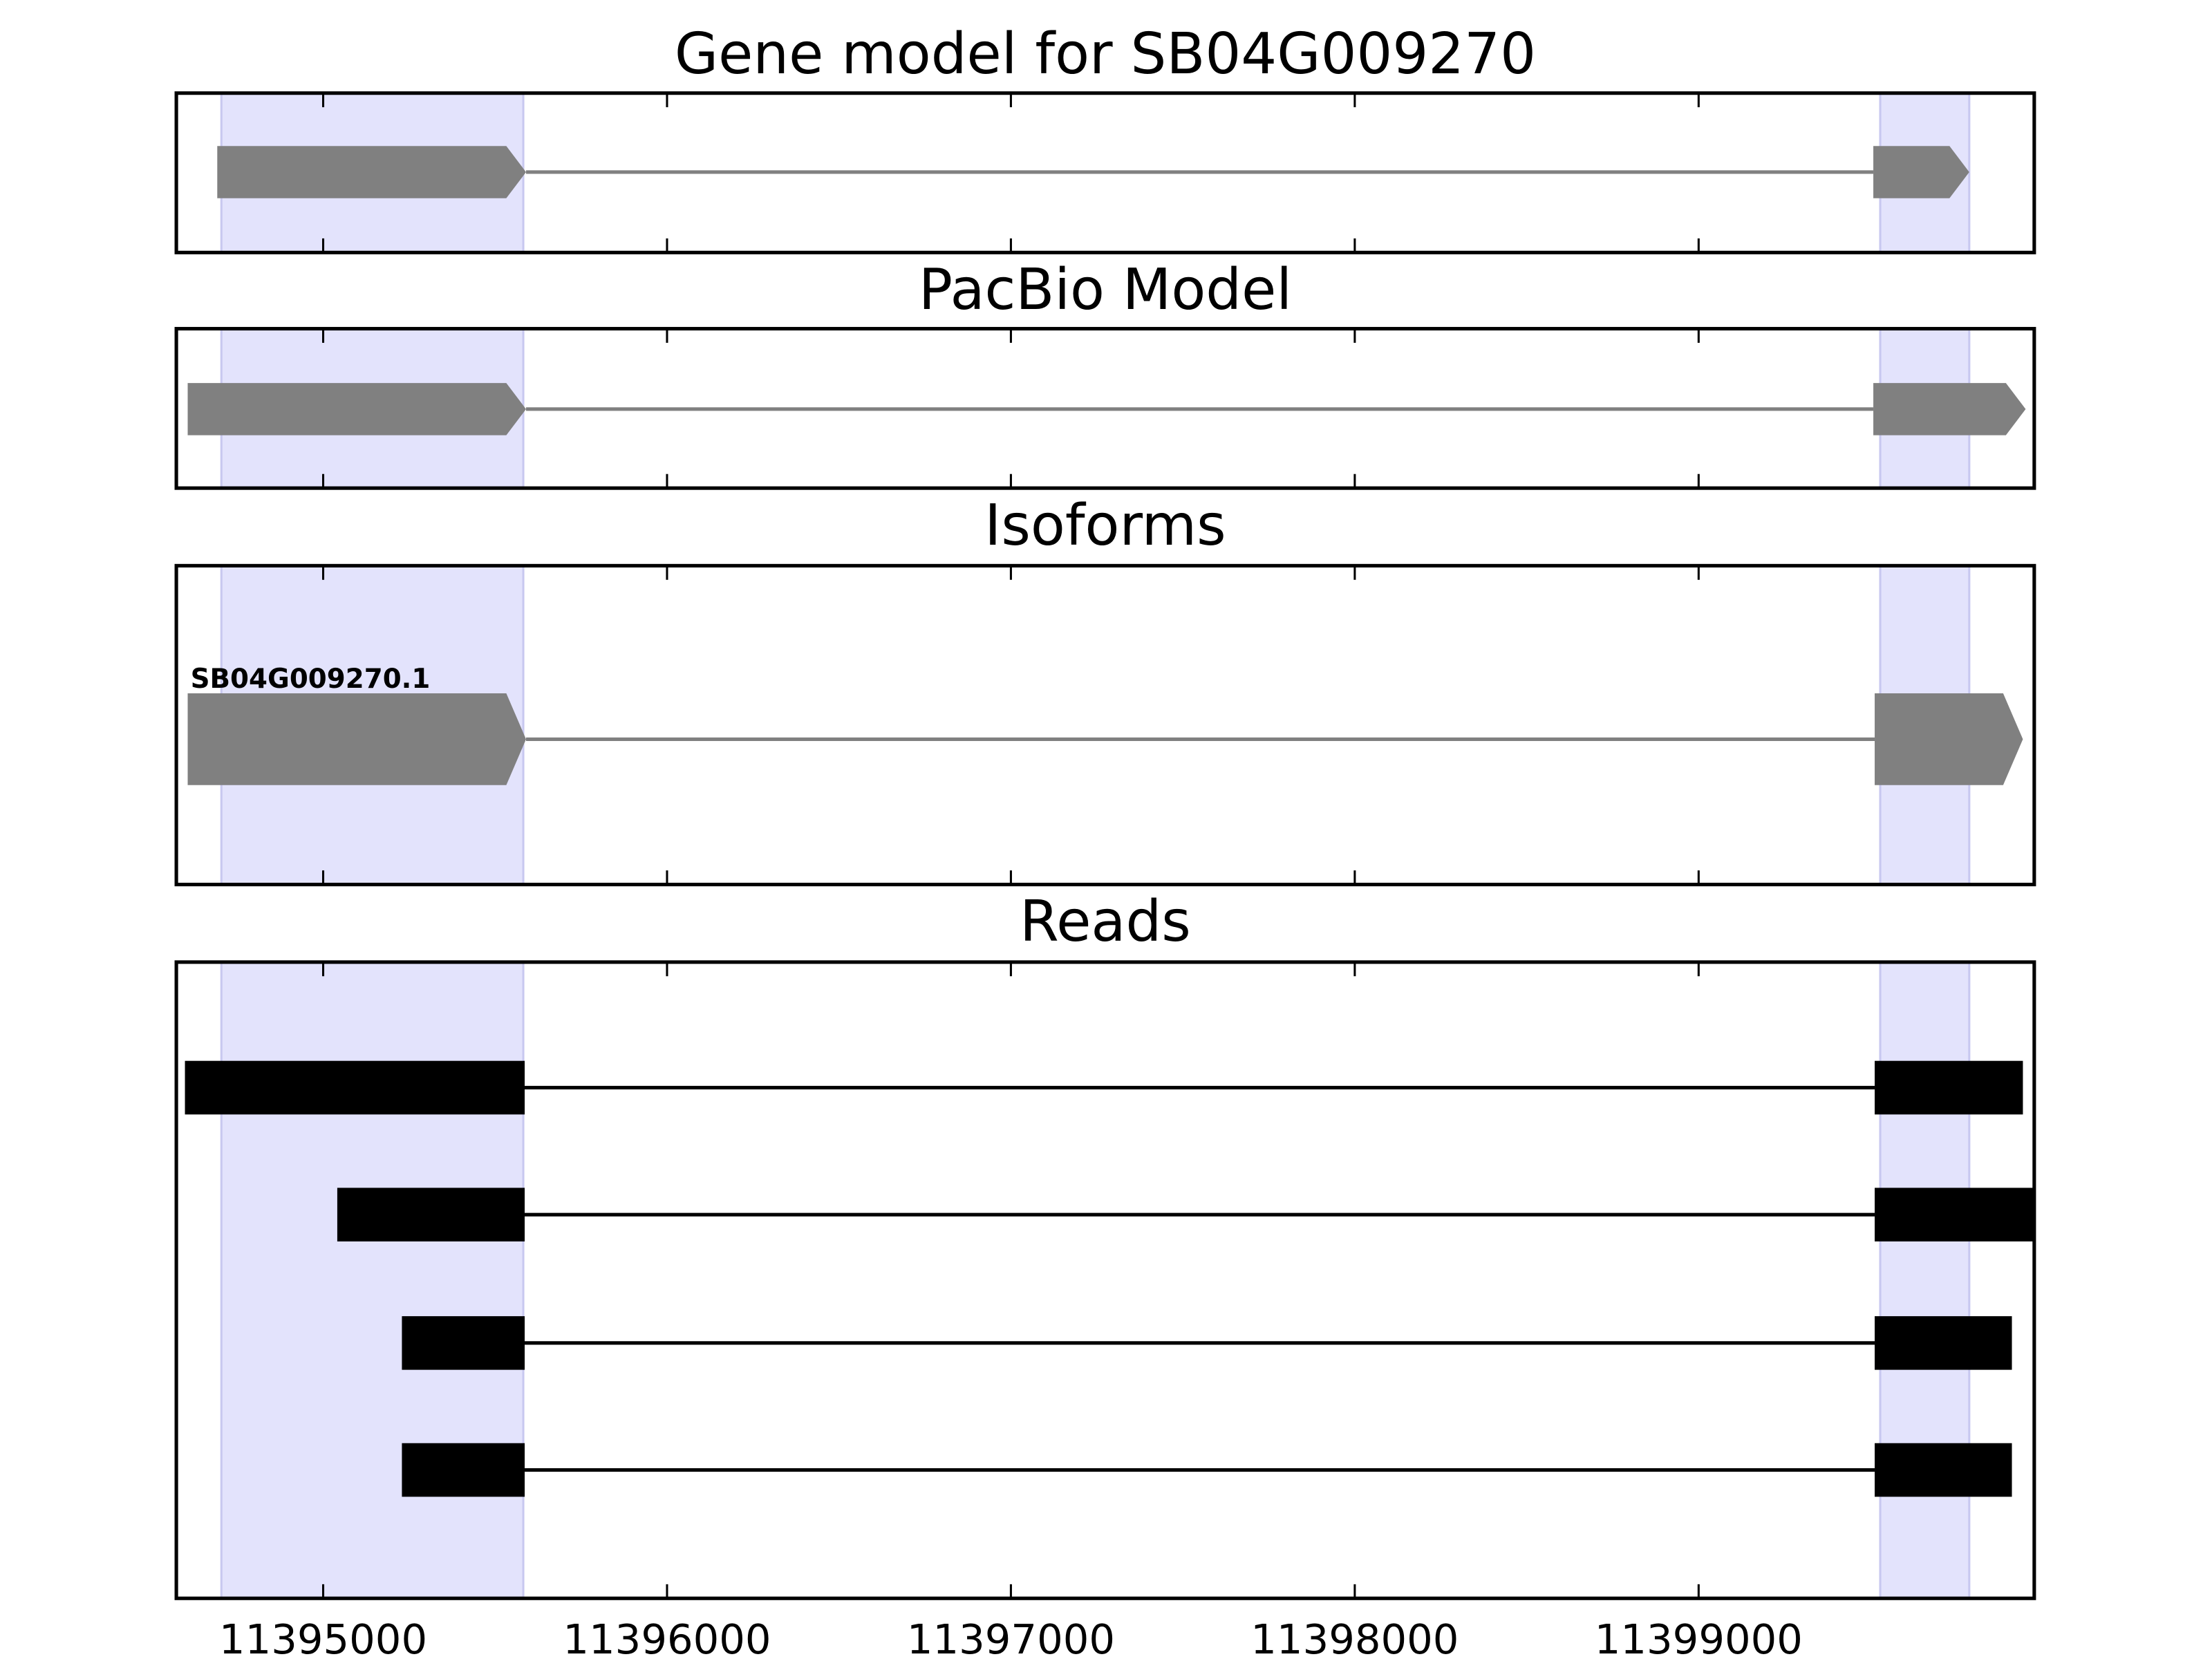 Image resolution: width=2212 pixels, height=1659 pixels. I want to click on panel-title: Isoforms, so click(1105, 526).